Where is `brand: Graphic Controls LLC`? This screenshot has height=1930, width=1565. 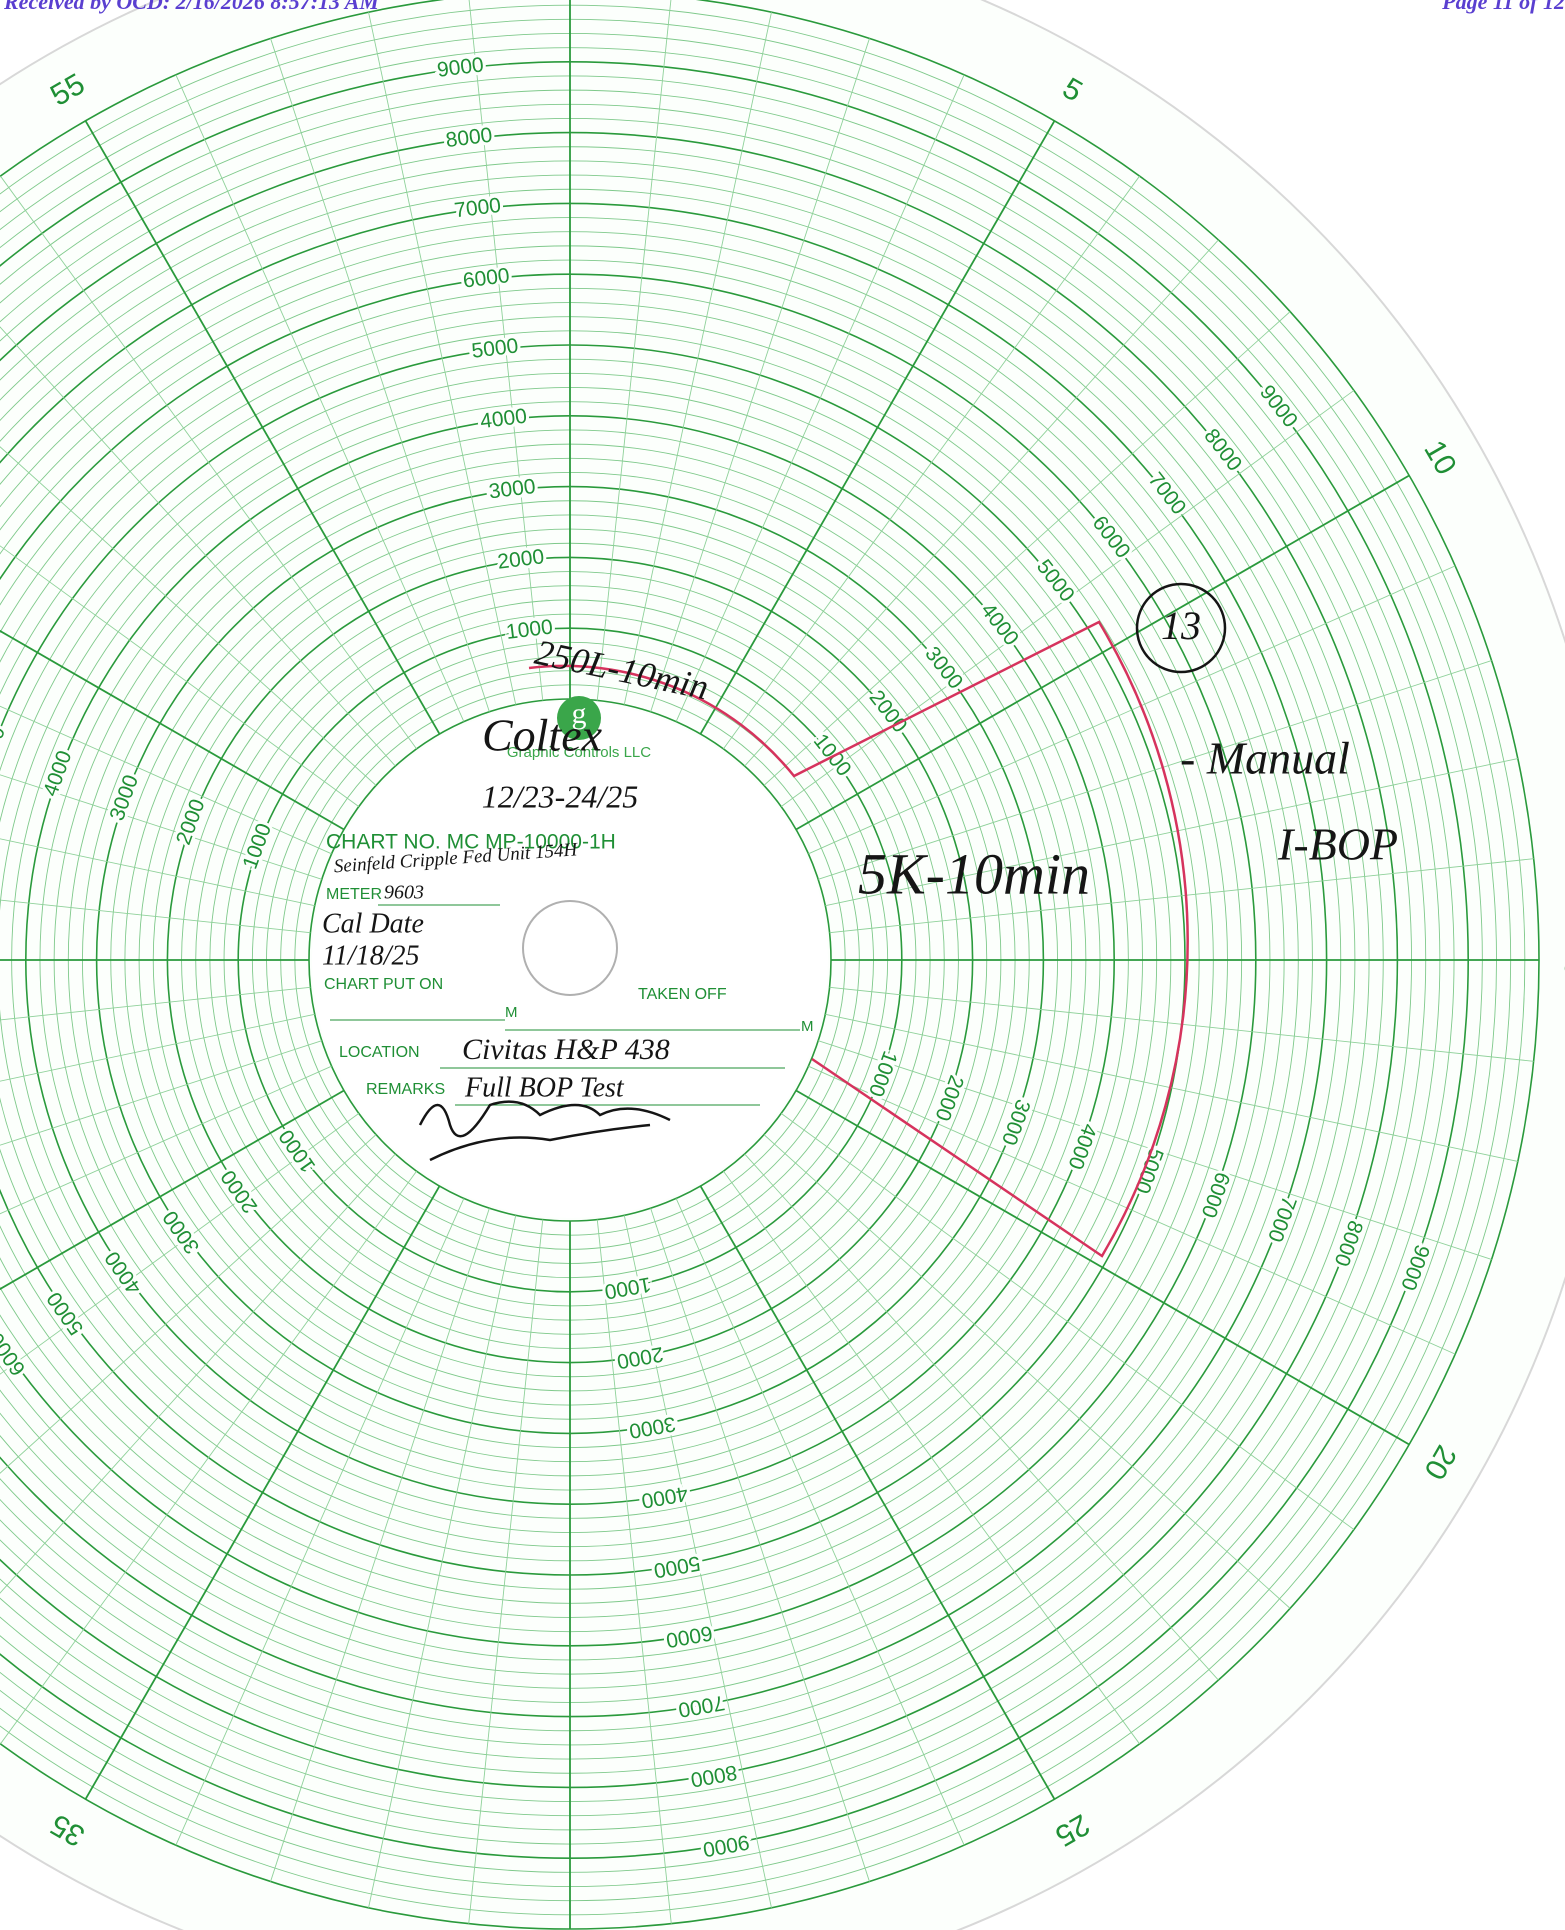
brand: Graphic Controls LLC is located at coordinates (579, 752).